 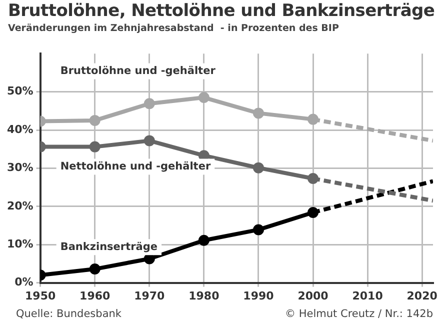 What do you see at coordinates (20, 167) in the screenshot?
I see `y-tick-label: 30%` at bounding box center [20, 167].